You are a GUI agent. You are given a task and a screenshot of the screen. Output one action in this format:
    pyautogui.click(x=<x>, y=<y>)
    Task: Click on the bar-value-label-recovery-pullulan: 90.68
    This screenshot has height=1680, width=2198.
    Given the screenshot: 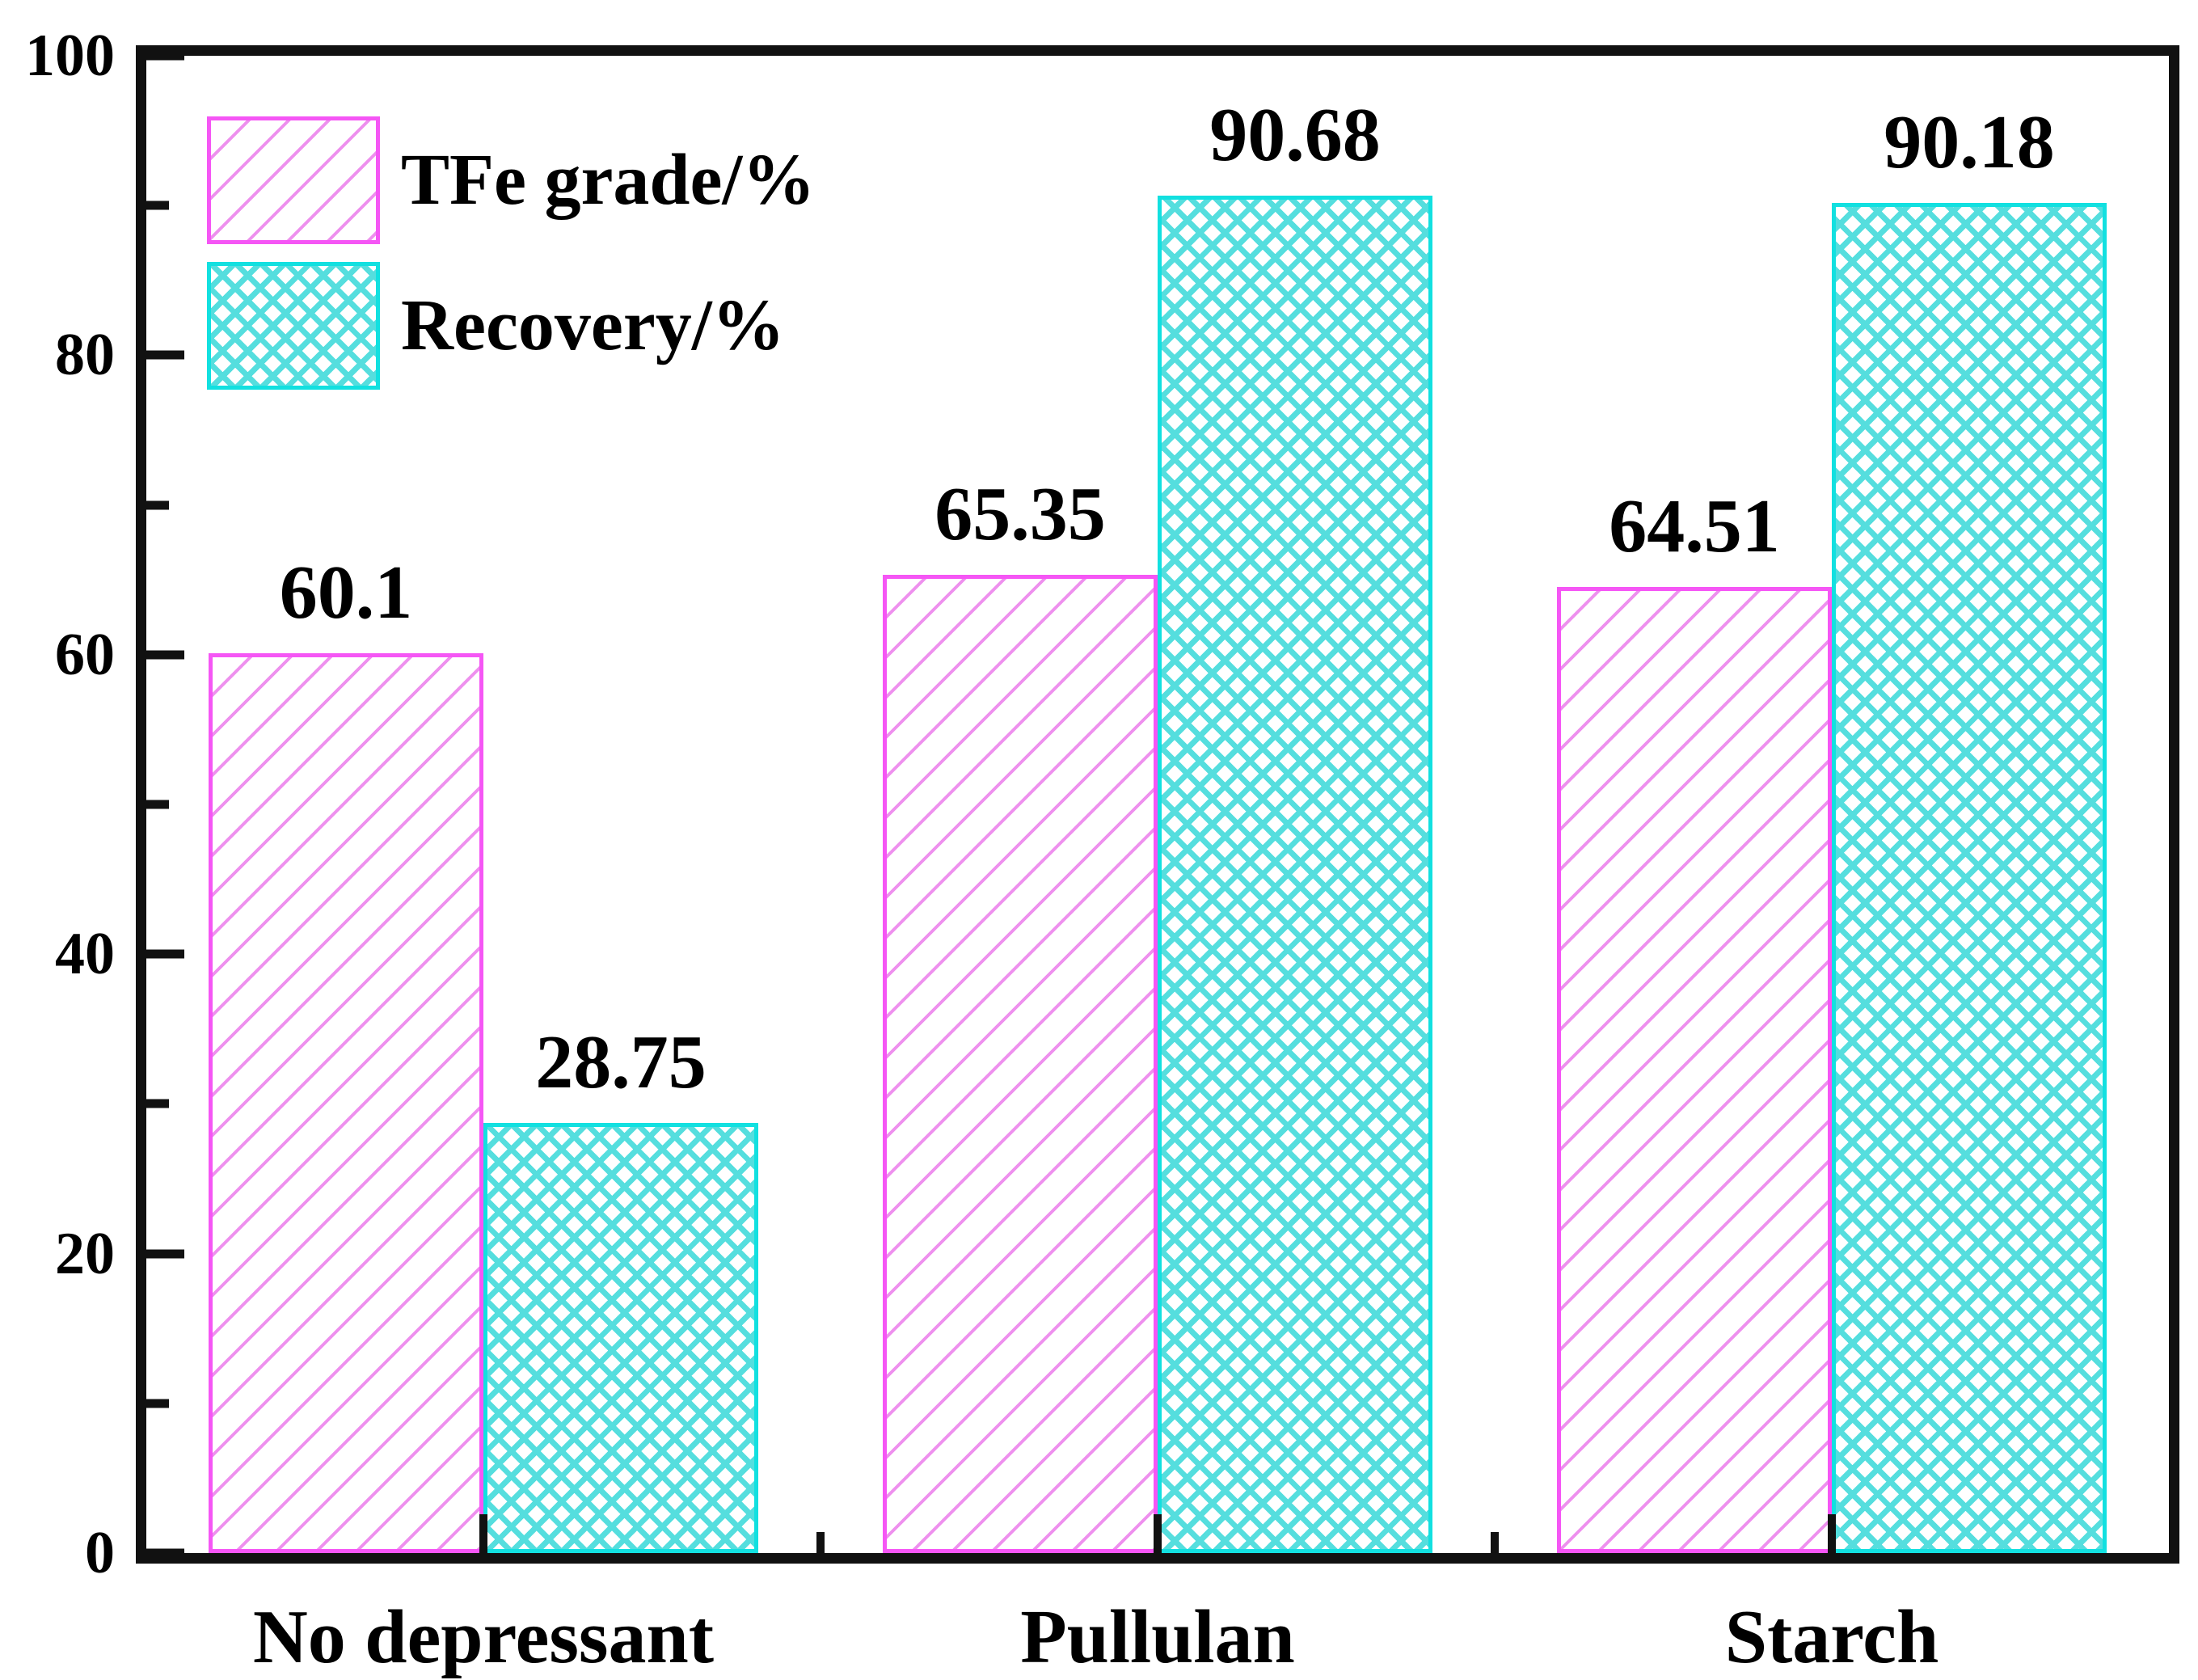 What is the action you would take?
    pyautogui.click(x=1295, y=134)
    